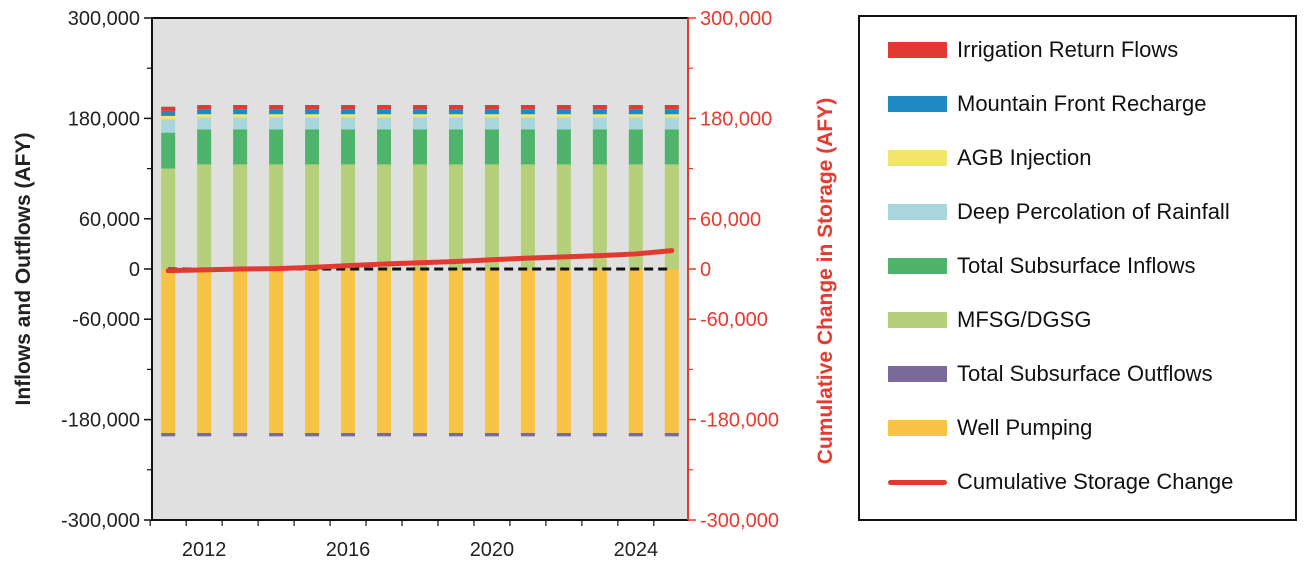 This screenshot has width=1309, height=564. Describe the element at coordinates (1085, 373) in the screenshot. I see `legend-label: Total Subsurface Outflows` at that location.